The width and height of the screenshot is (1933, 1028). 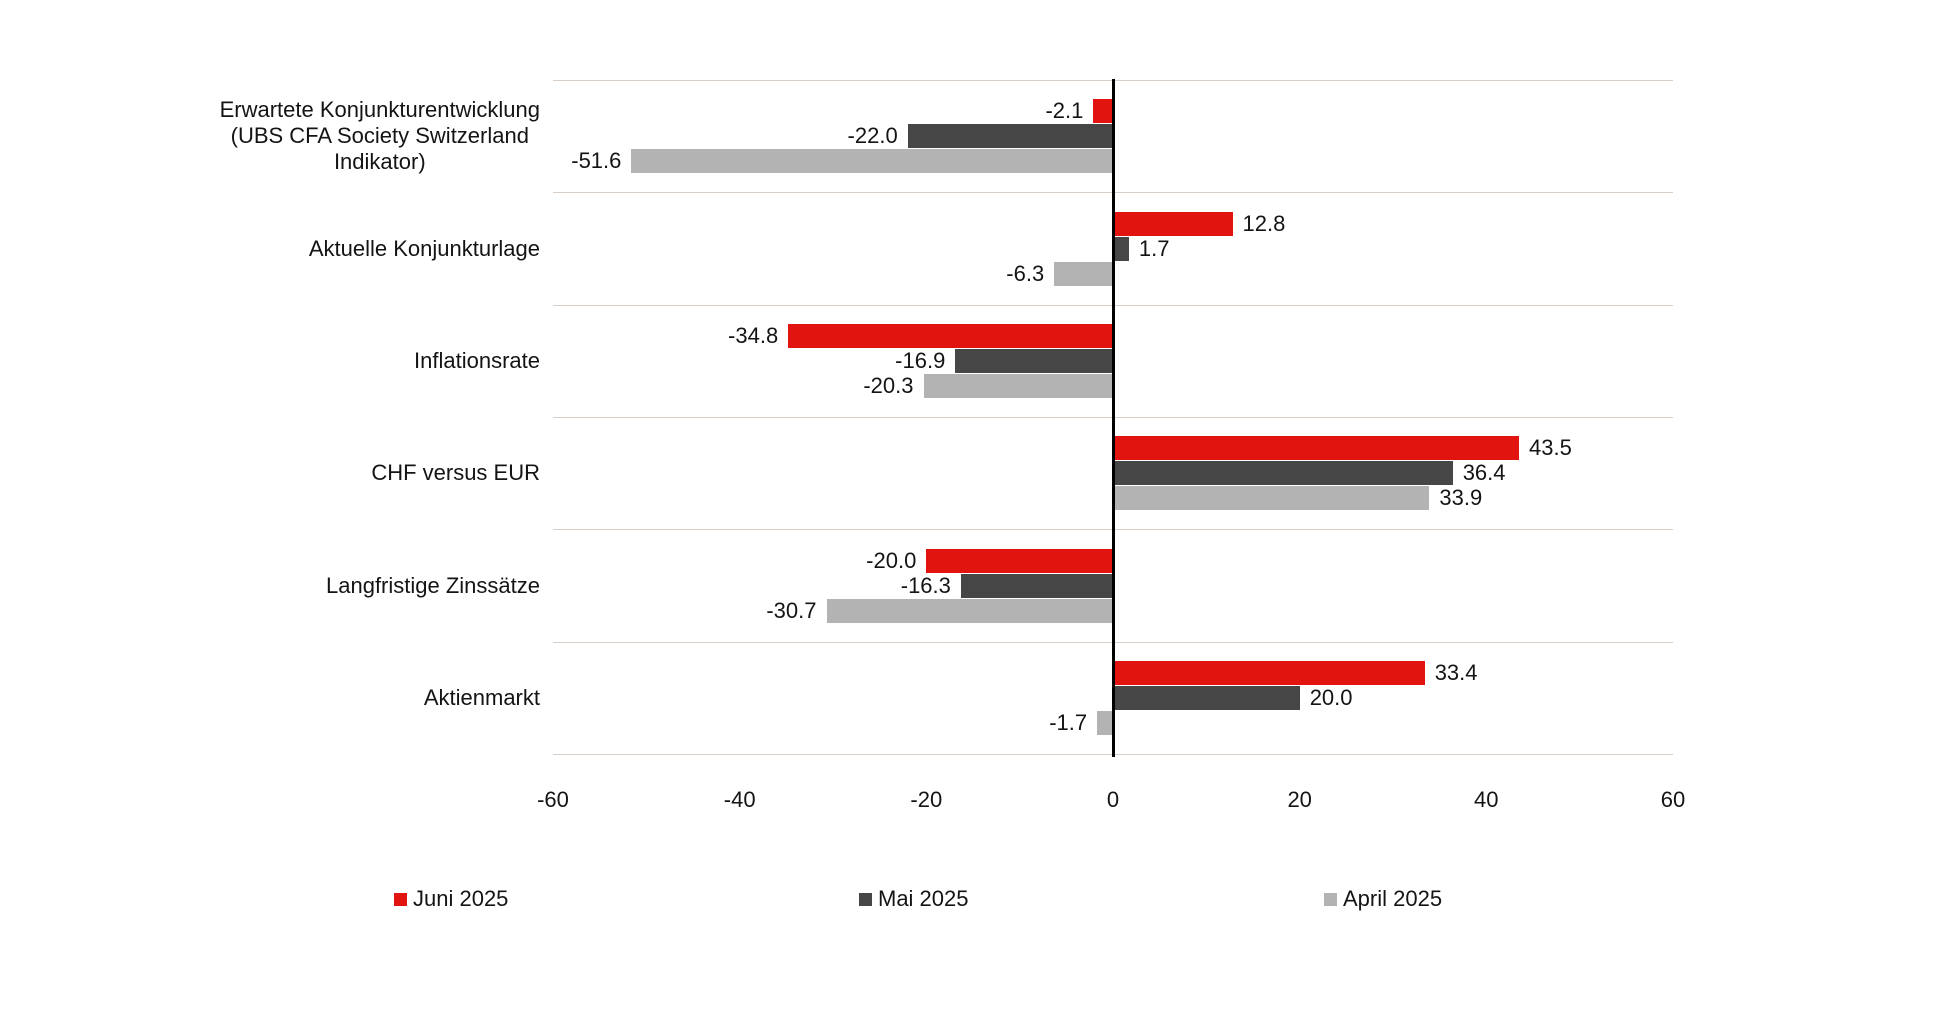 What do you see at coordinates (1673, 799) in the screenshot?
I see `x-tick-label: 60` at bounding box center [1673, 799].